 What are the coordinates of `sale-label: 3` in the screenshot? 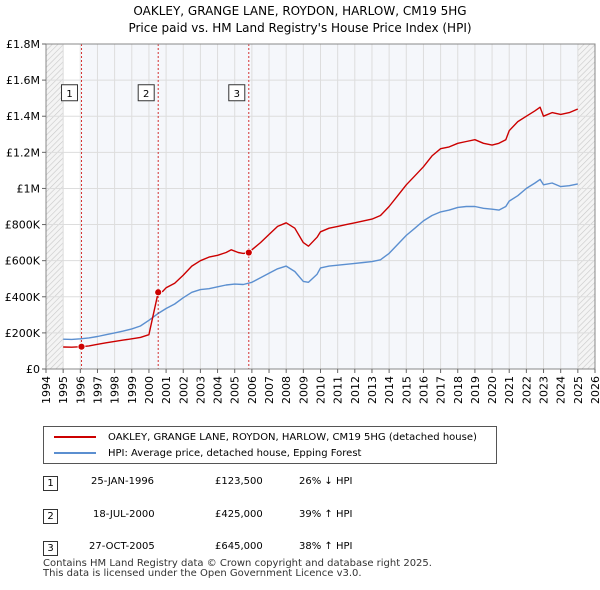 It's located at (237, 94).